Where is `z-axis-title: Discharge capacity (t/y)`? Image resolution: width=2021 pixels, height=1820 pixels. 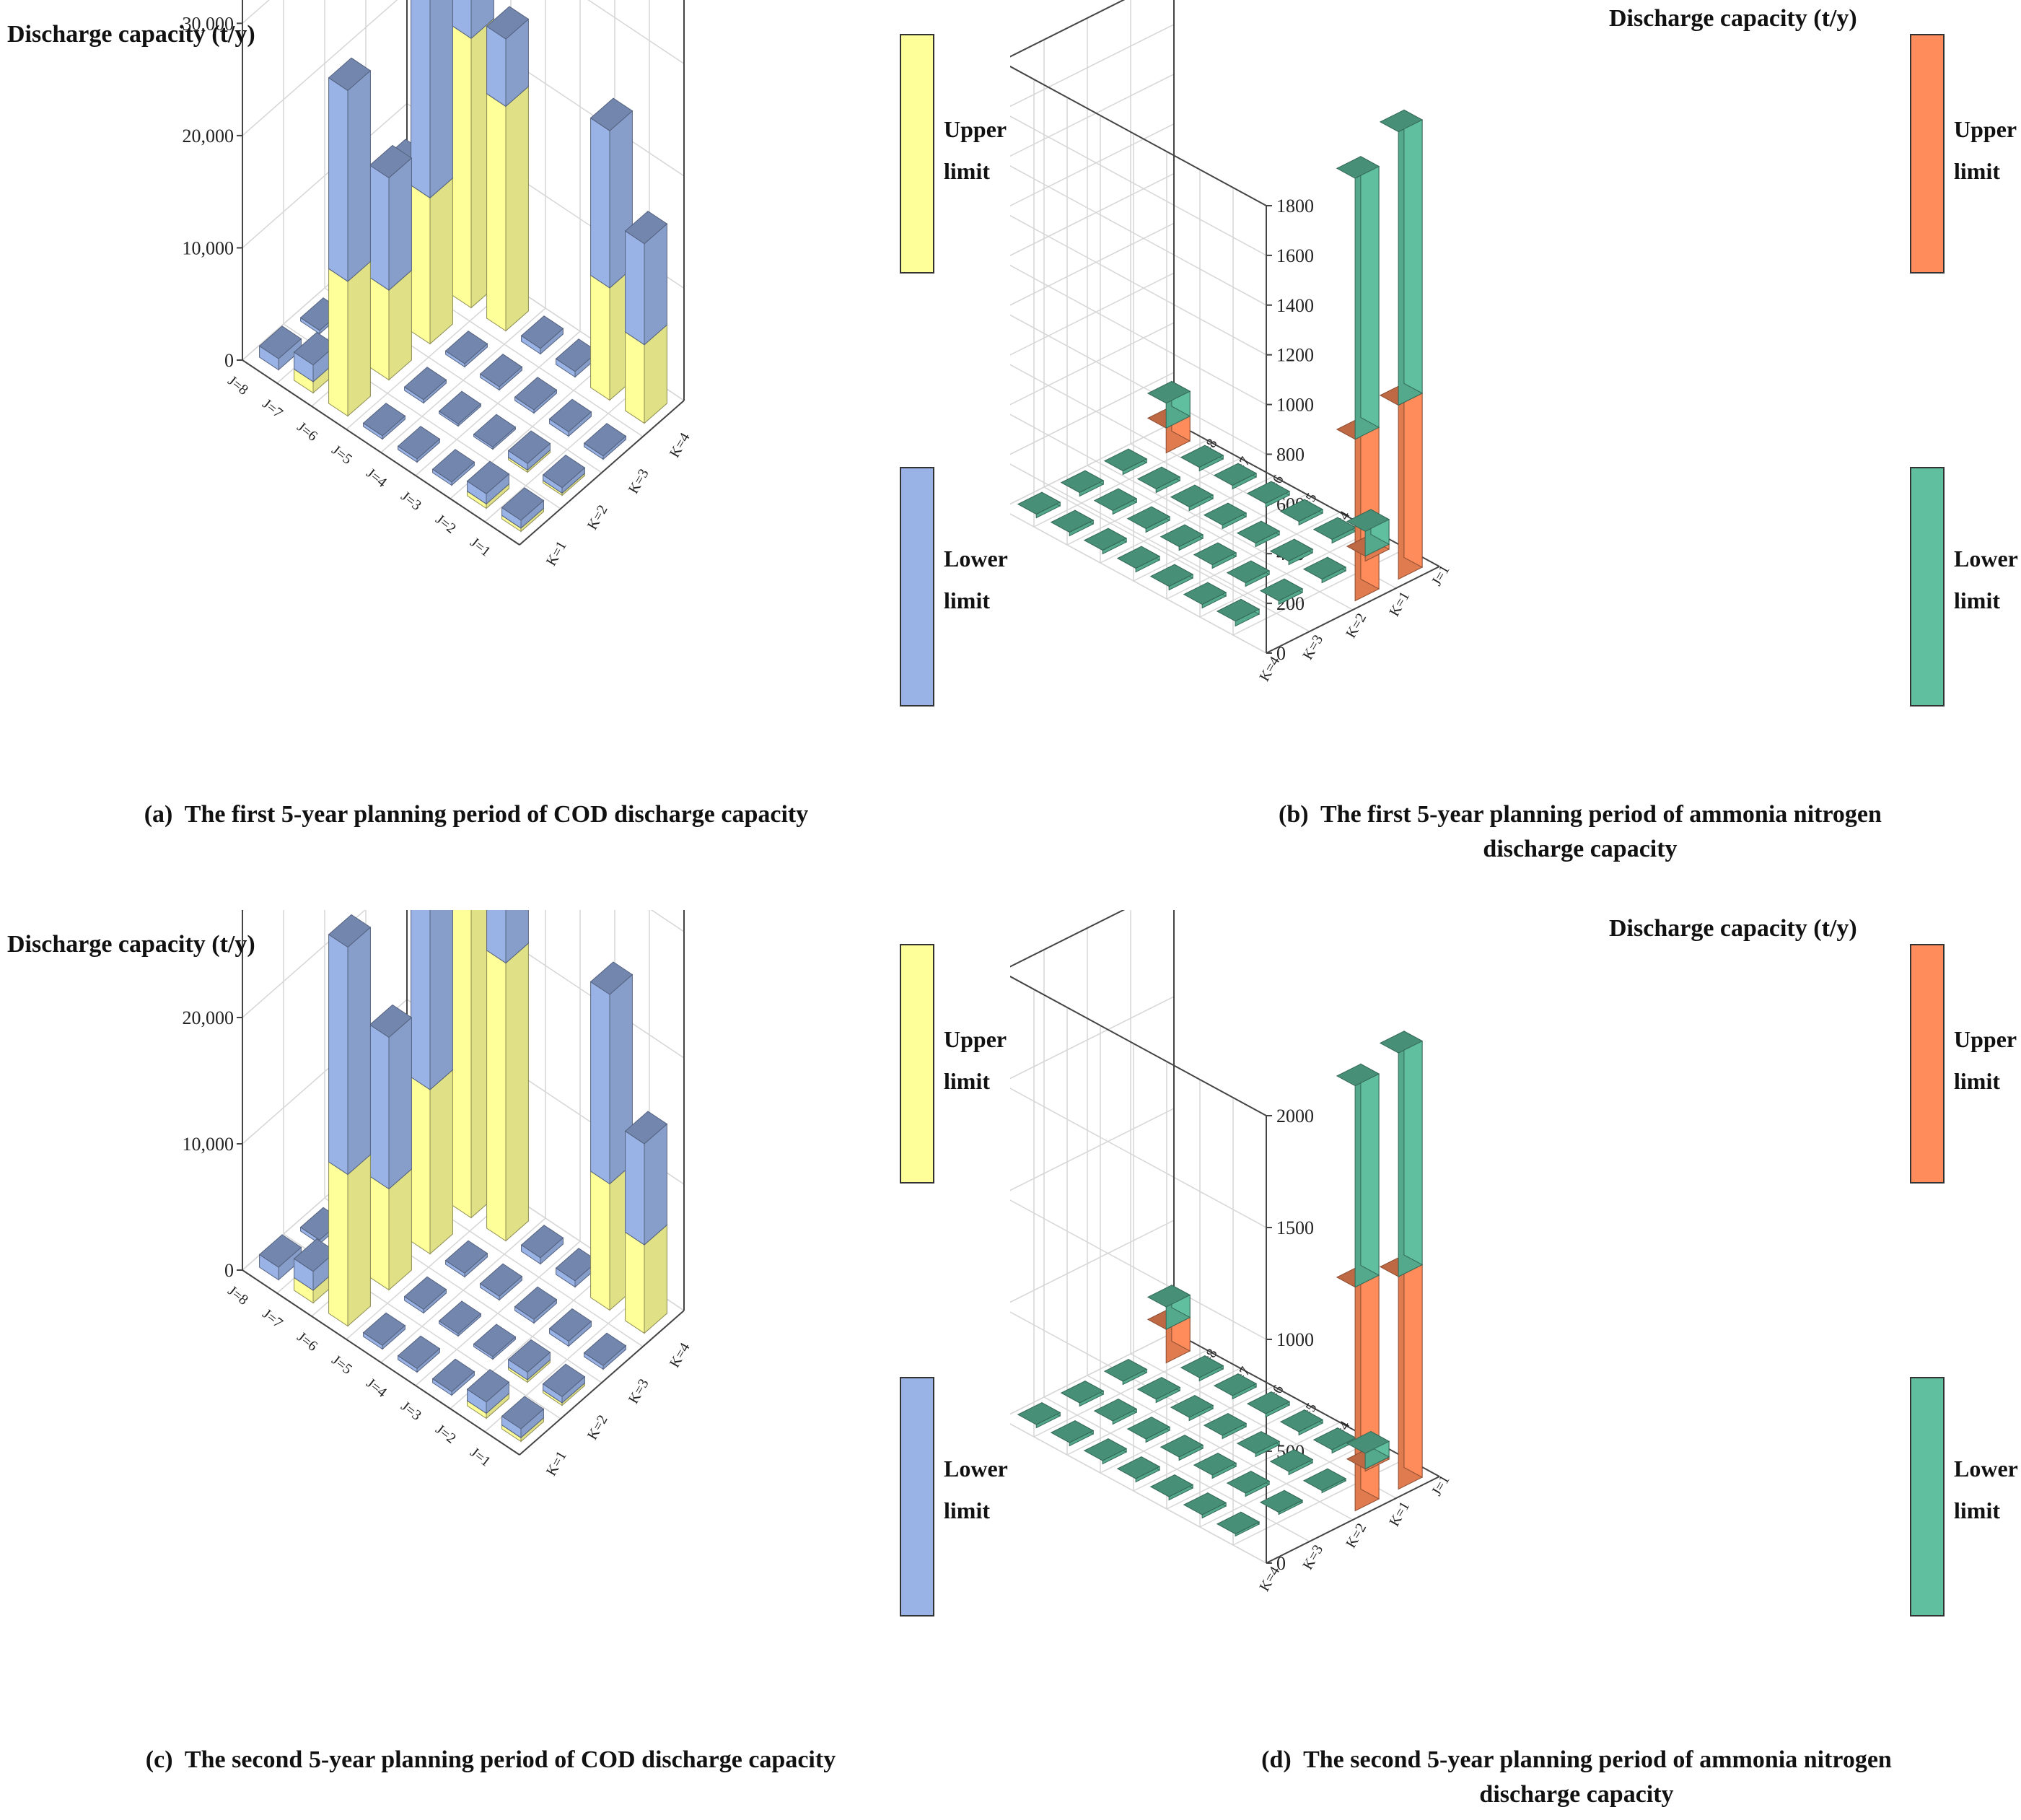
z-axis-title: Discharge capacity (t/y) is located at coordinates (1733, 18).